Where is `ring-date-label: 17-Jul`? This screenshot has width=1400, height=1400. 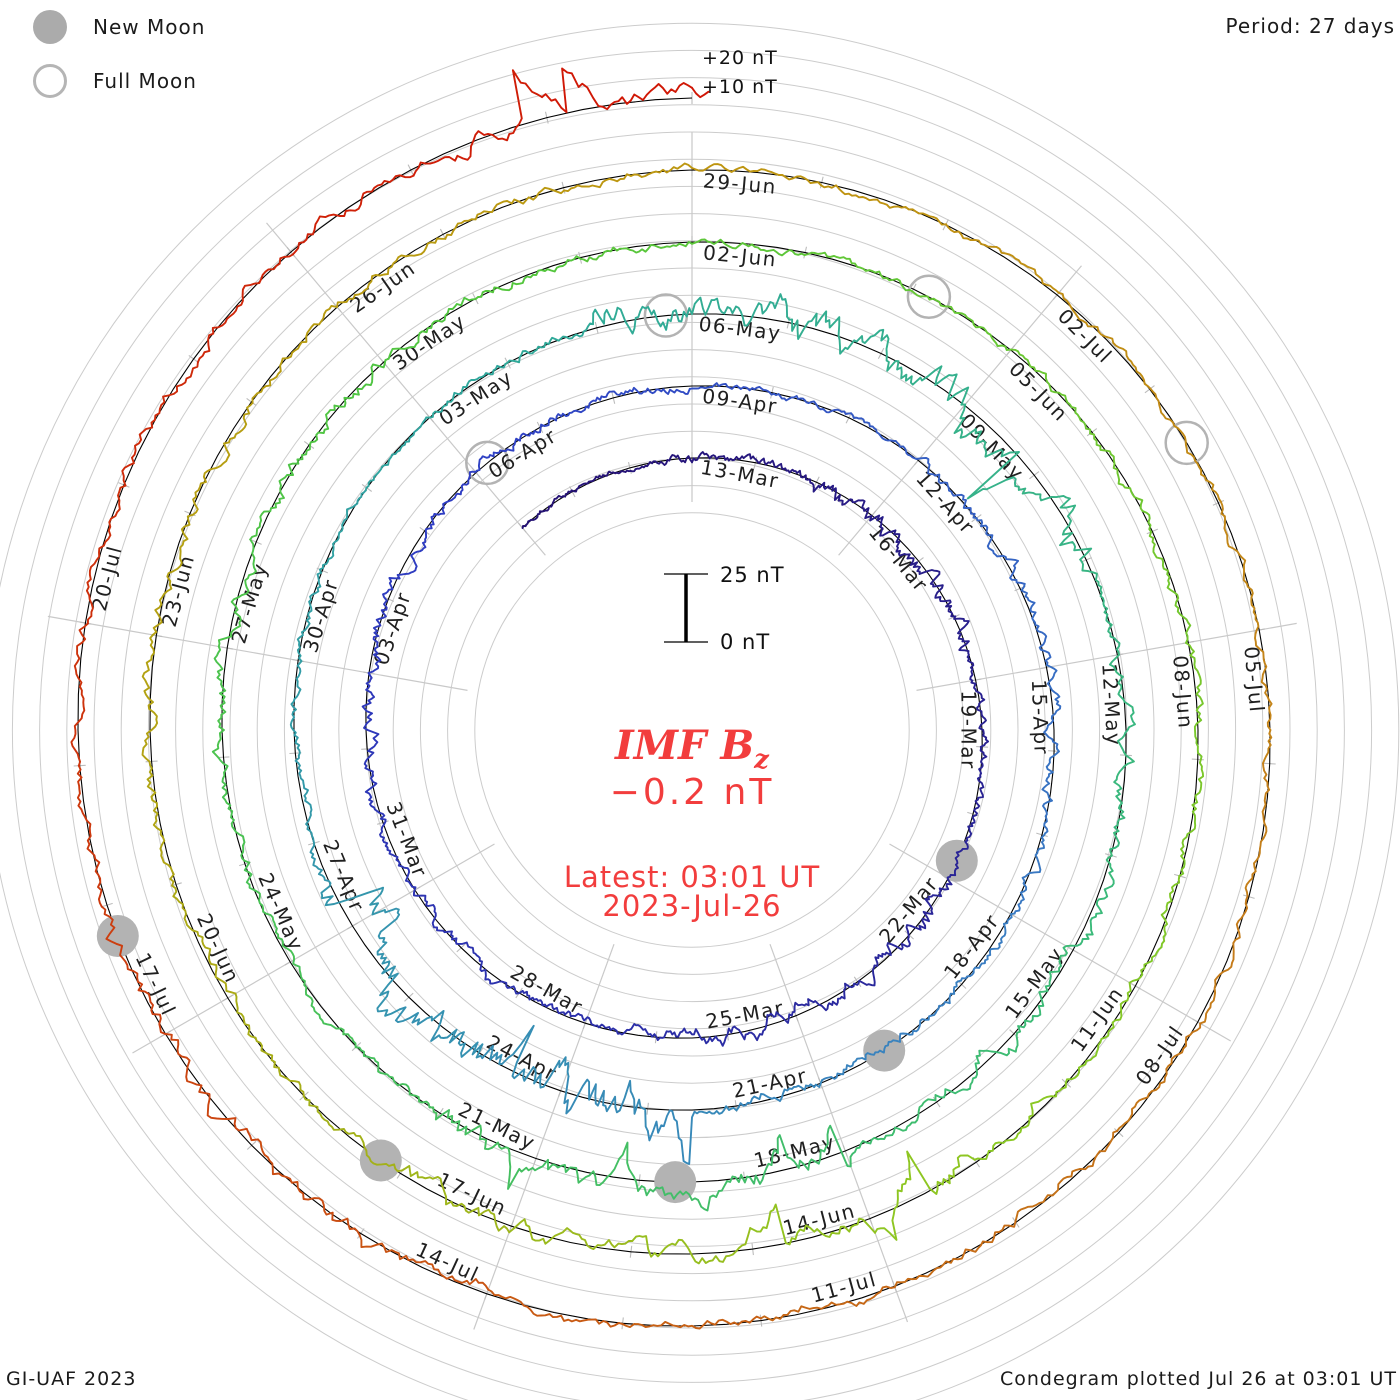 ring-date-label: 17-Jul is located at coordinates (156, 984).